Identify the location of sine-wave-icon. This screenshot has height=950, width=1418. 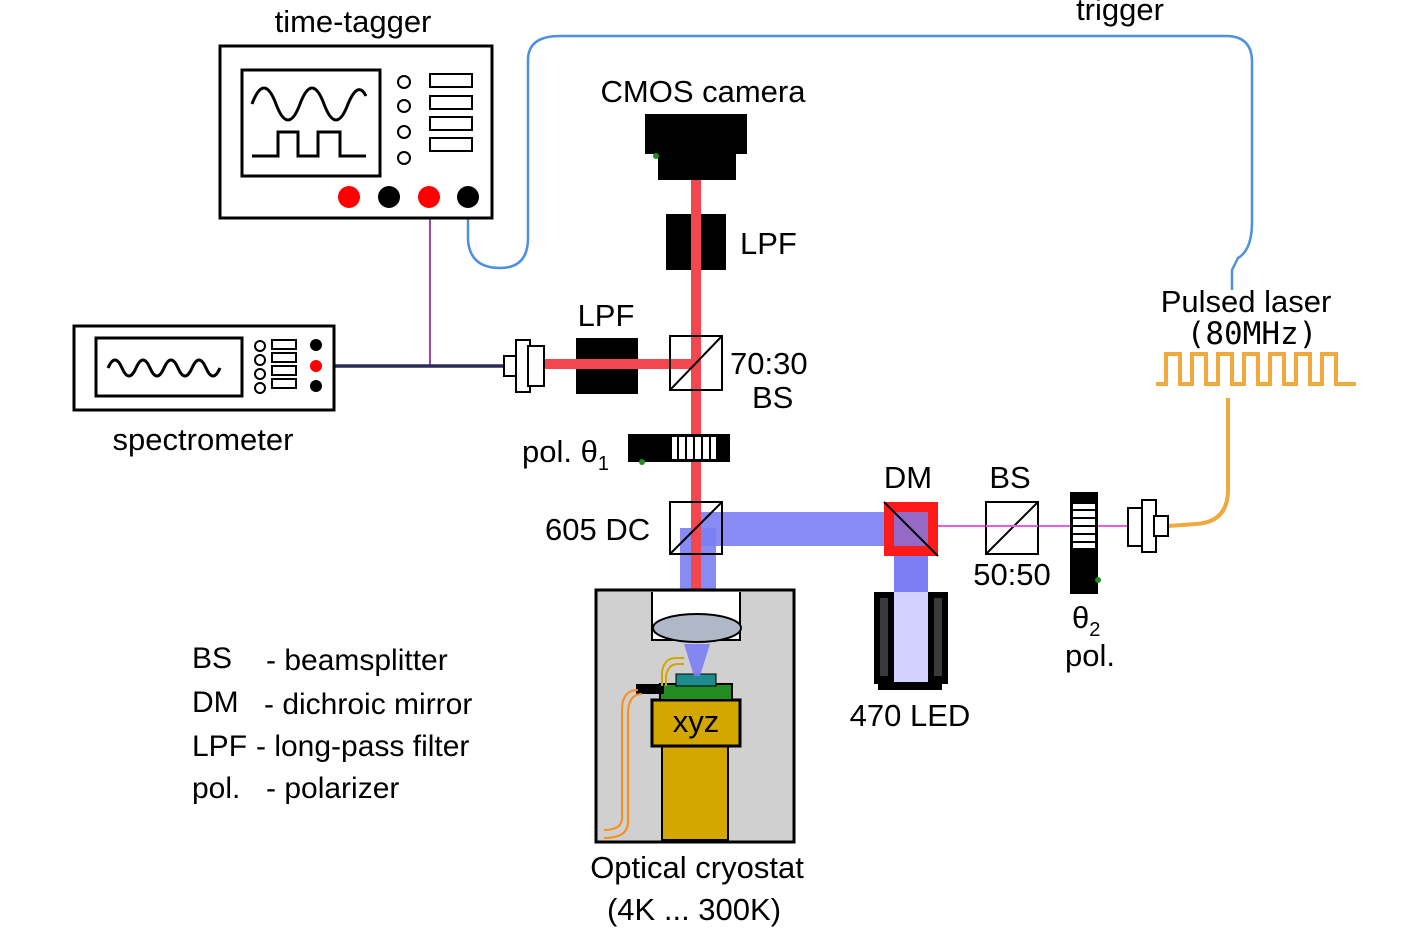
(309, 104).